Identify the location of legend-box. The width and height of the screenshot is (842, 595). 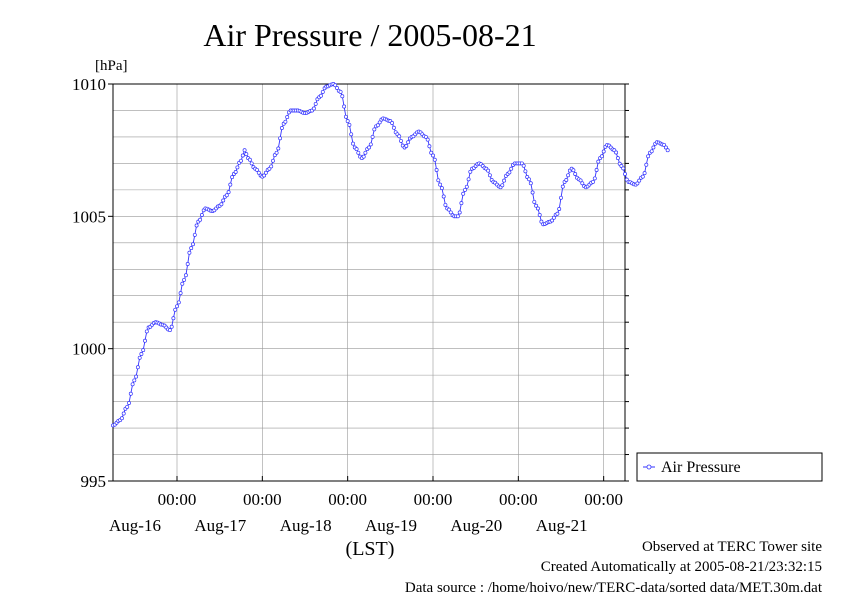
(729, 467).